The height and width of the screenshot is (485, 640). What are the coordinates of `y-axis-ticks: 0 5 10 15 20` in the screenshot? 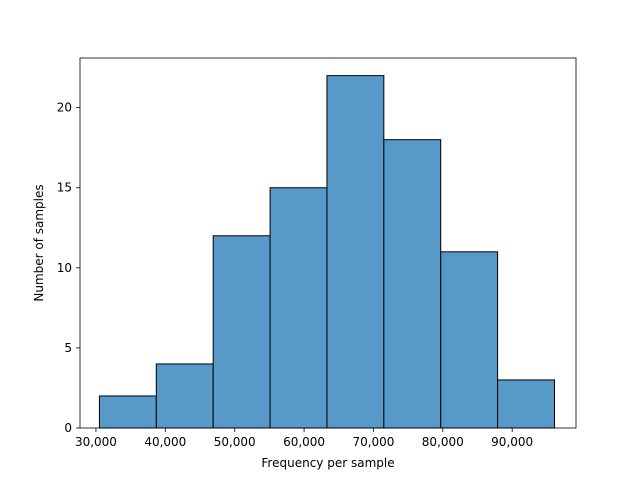 It's located at (68, 268).